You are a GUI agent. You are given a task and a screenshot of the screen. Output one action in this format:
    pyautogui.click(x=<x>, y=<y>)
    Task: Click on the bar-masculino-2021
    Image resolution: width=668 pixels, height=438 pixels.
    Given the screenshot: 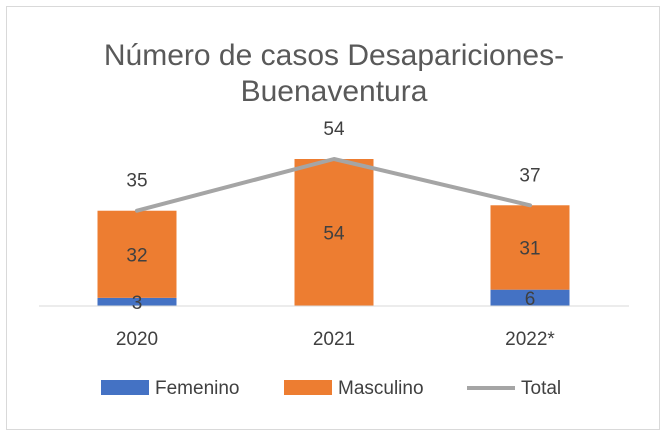 What is the action you would take?
    pyautogui.click(x=334, y=232)
    